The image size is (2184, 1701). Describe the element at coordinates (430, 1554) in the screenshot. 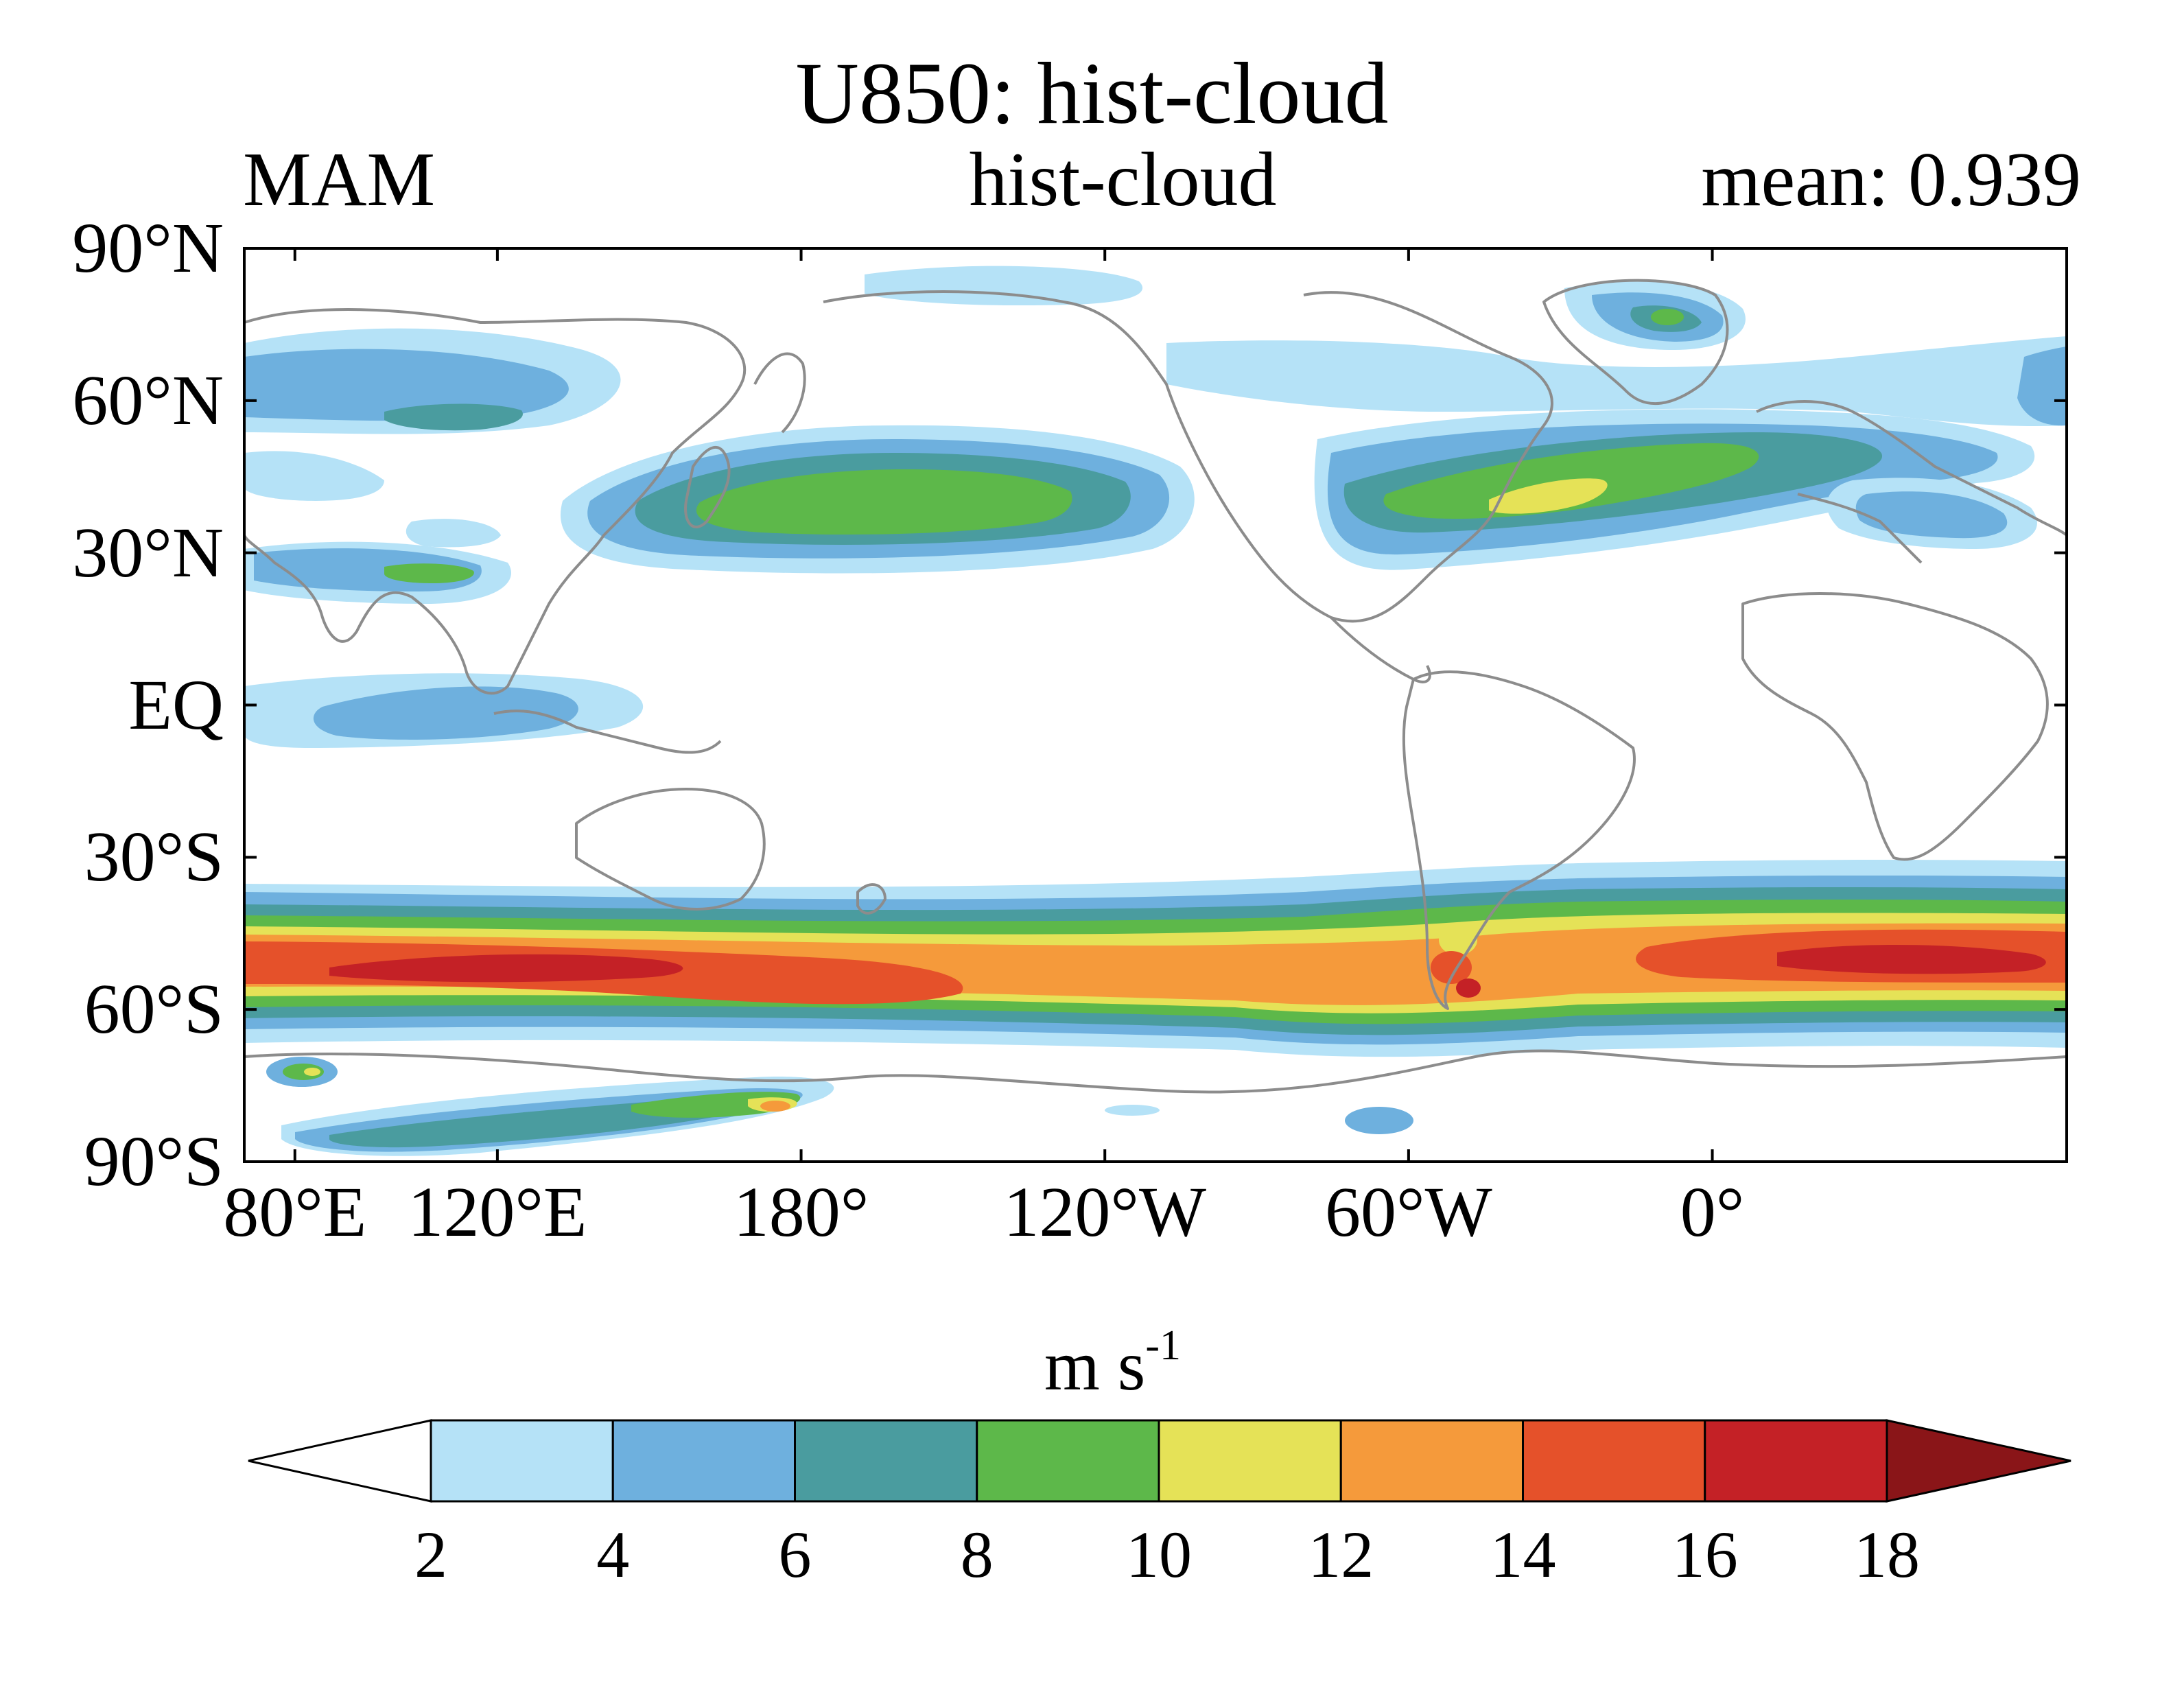

I see `colorbar-tick-label: 2` at that location.